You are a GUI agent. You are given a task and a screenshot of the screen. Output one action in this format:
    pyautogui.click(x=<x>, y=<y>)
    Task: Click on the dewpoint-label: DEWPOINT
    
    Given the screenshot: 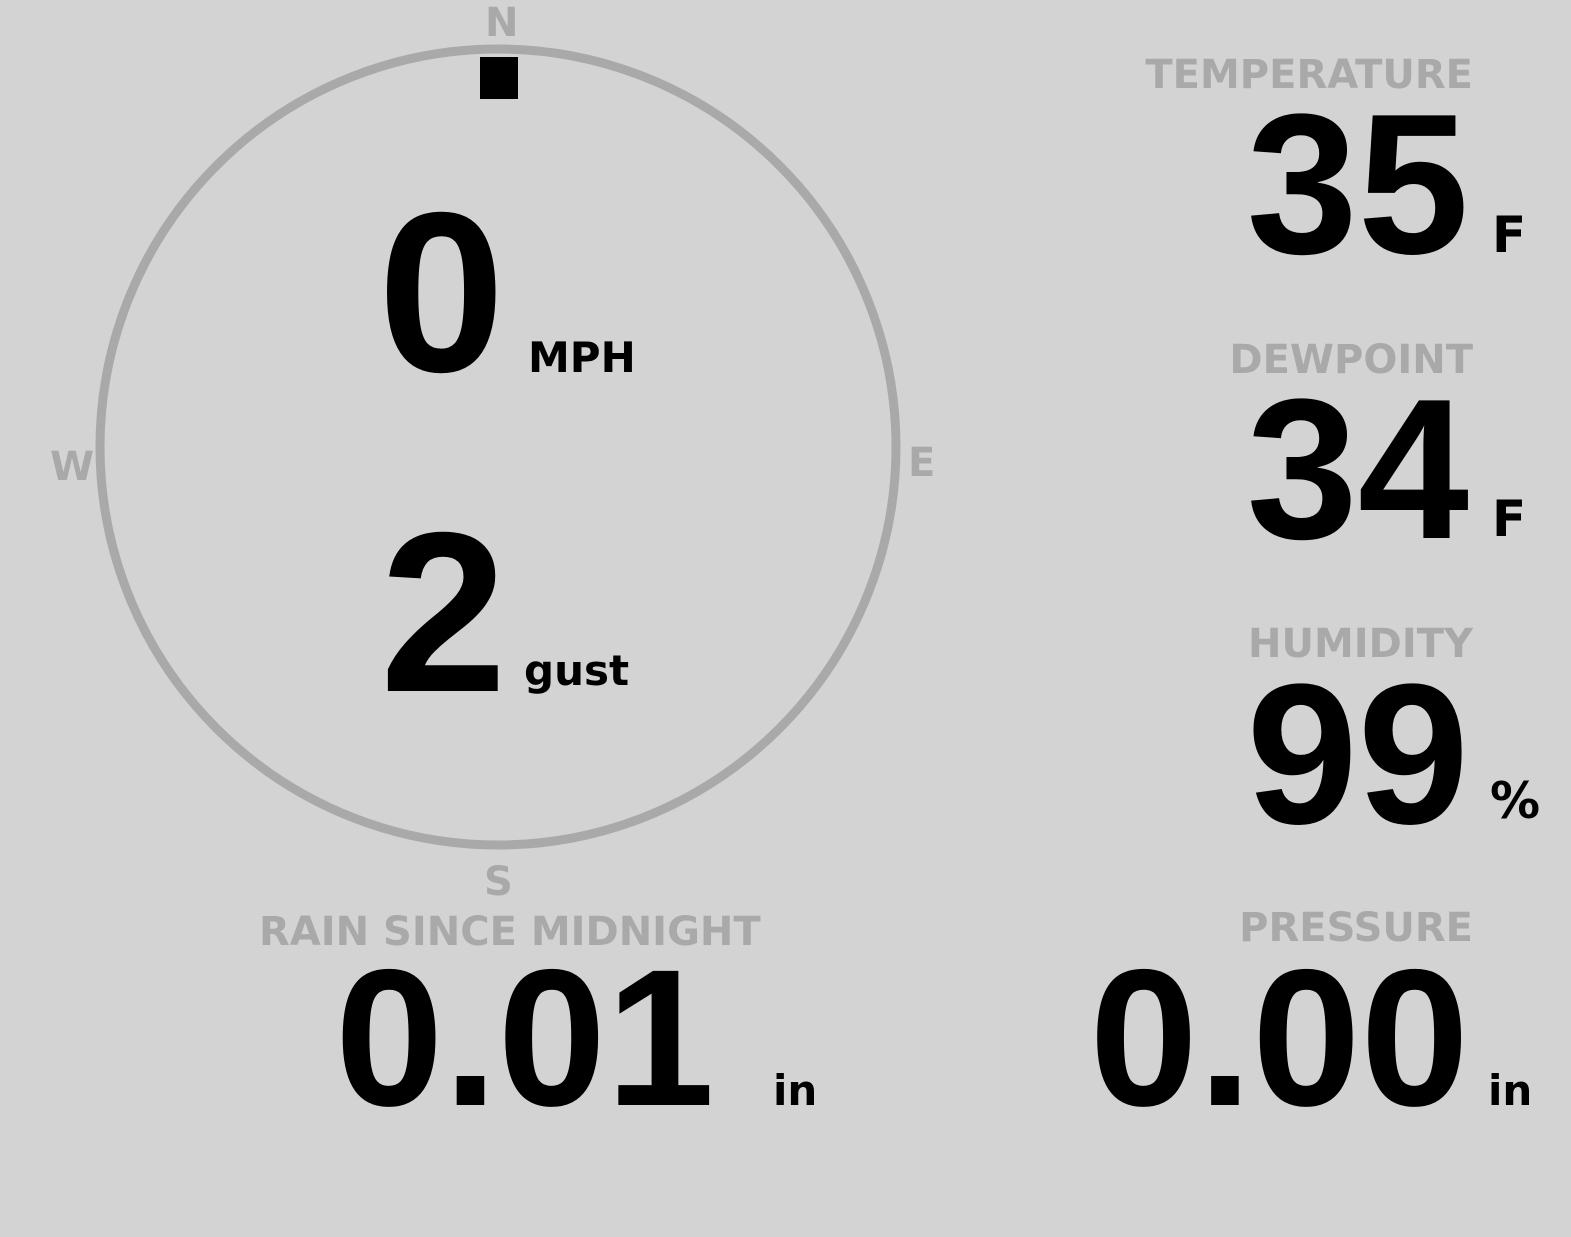 What is the action you would take?
    pyautogui.click(x=1351, y=360)
    